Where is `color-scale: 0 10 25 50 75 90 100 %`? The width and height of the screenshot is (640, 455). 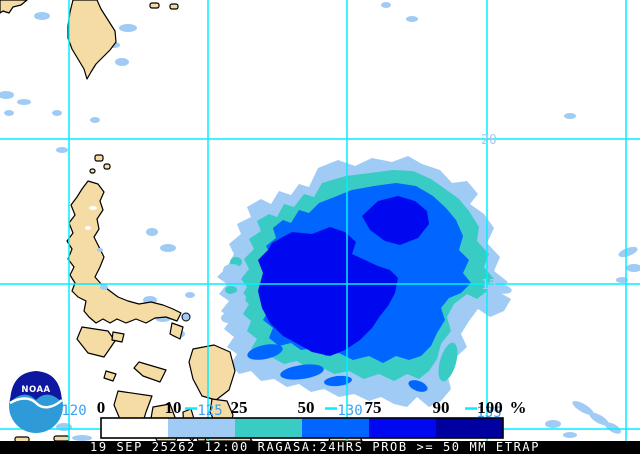 color-scale: 0 10 25 50 75 90 100 % is located at coordinates (312, 418).